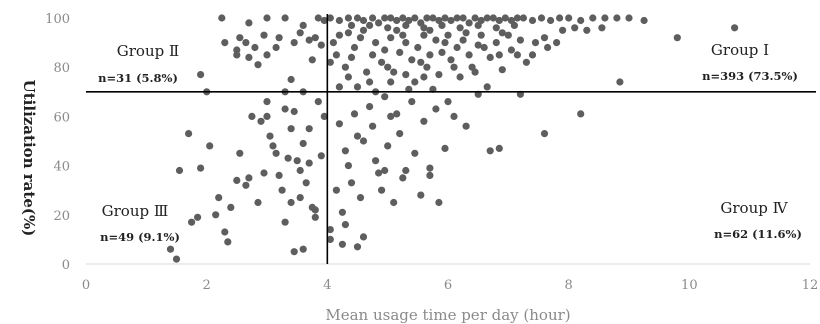  Describe the element at coordinates (758, 234) in the screenshot. I see `quadrant-group-count: n=62 (11.6%)` at that location.